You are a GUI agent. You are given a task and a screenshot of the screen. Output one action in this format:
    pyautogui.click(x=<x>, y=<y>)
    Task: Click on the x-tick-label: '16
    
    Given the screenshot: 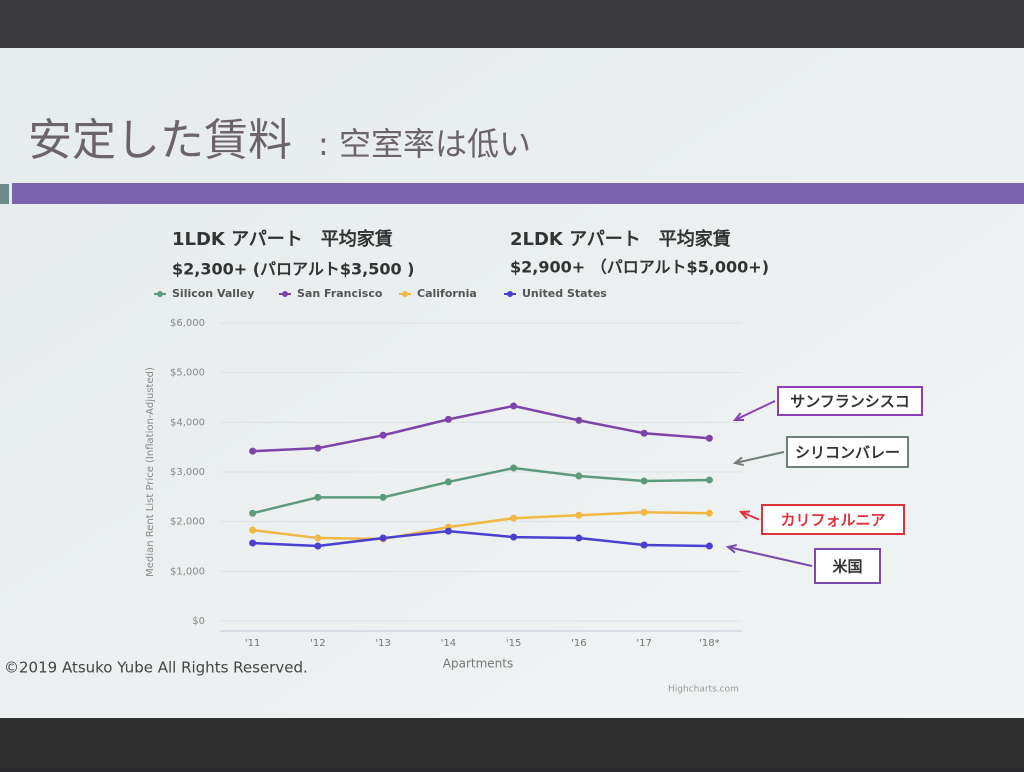 What is the action you would take?
    pyautogui.click(x=578, y=643)
    